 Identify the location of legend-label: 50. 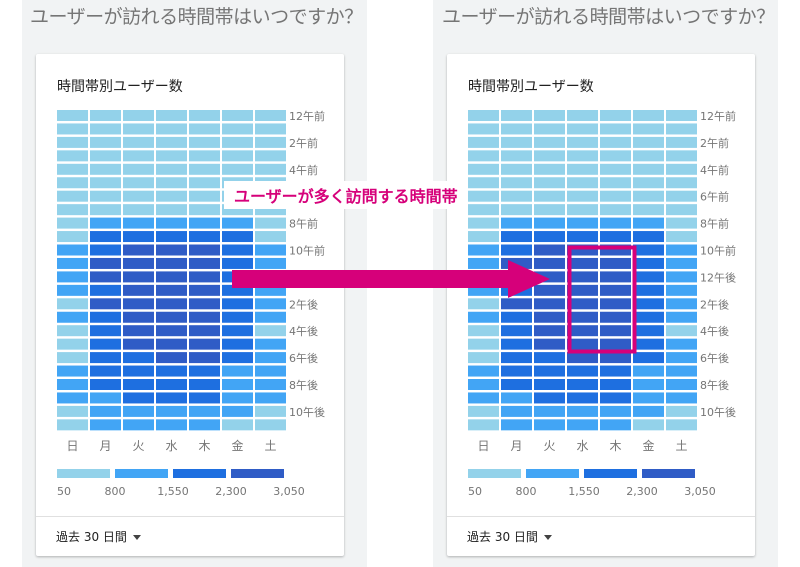
(64, 491).